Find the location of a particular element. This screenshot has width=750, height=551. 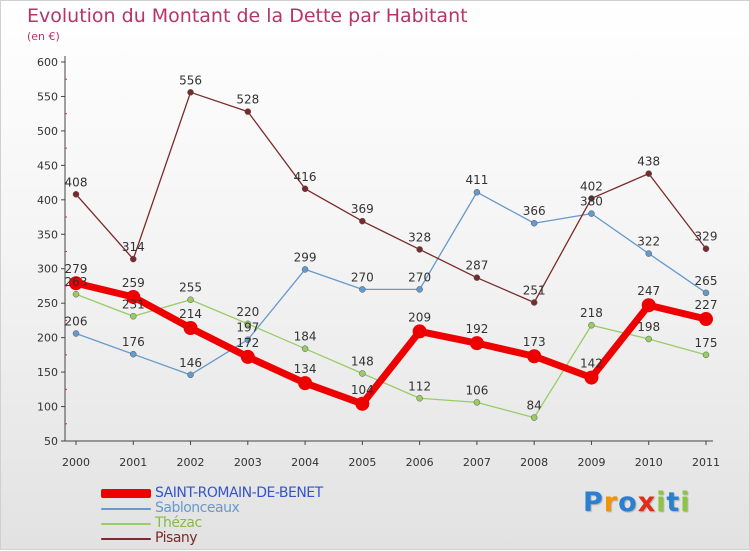

data-label: 146 is located at coordinates (190, 363).